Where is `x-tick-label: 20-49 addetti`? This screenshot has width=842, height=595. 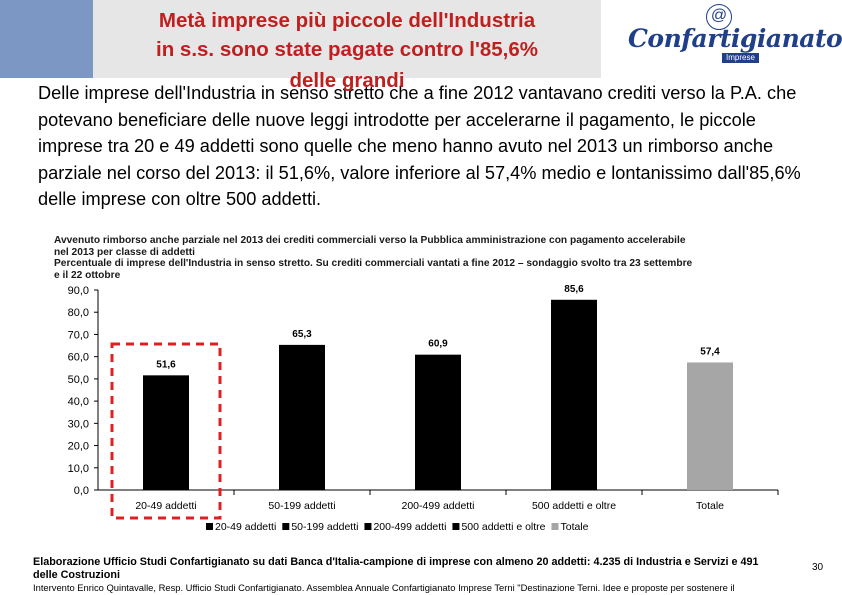
x-tick-label: 20-49 addetti is located at coordinates (165, 506).